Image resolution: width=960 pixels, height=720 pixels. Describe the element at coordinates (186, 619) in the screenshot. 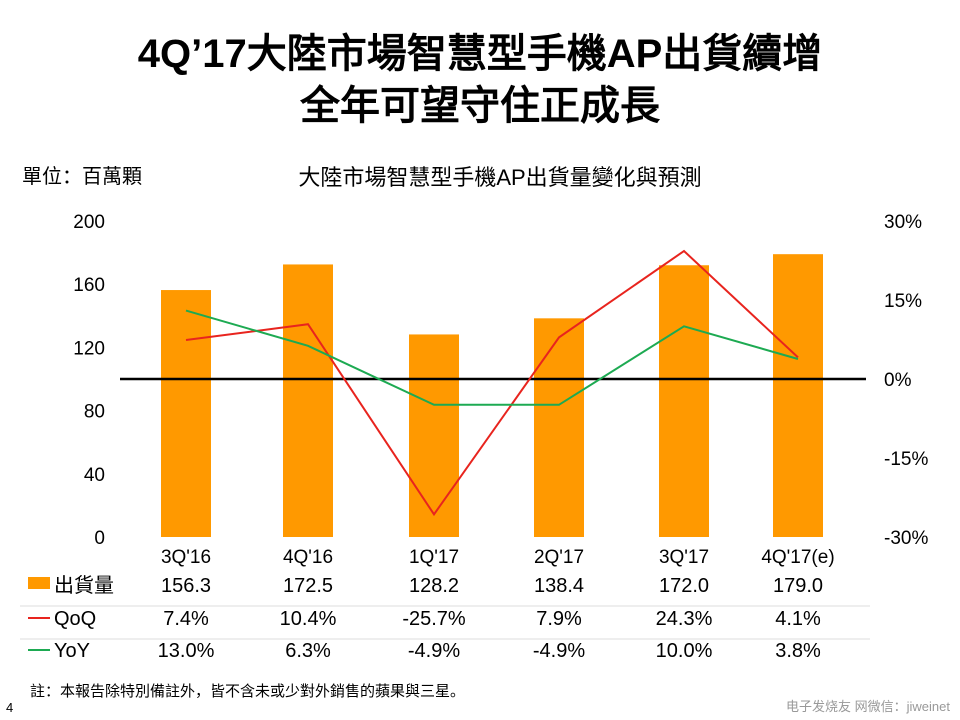

I see `data-label: 7.4%` at that location.